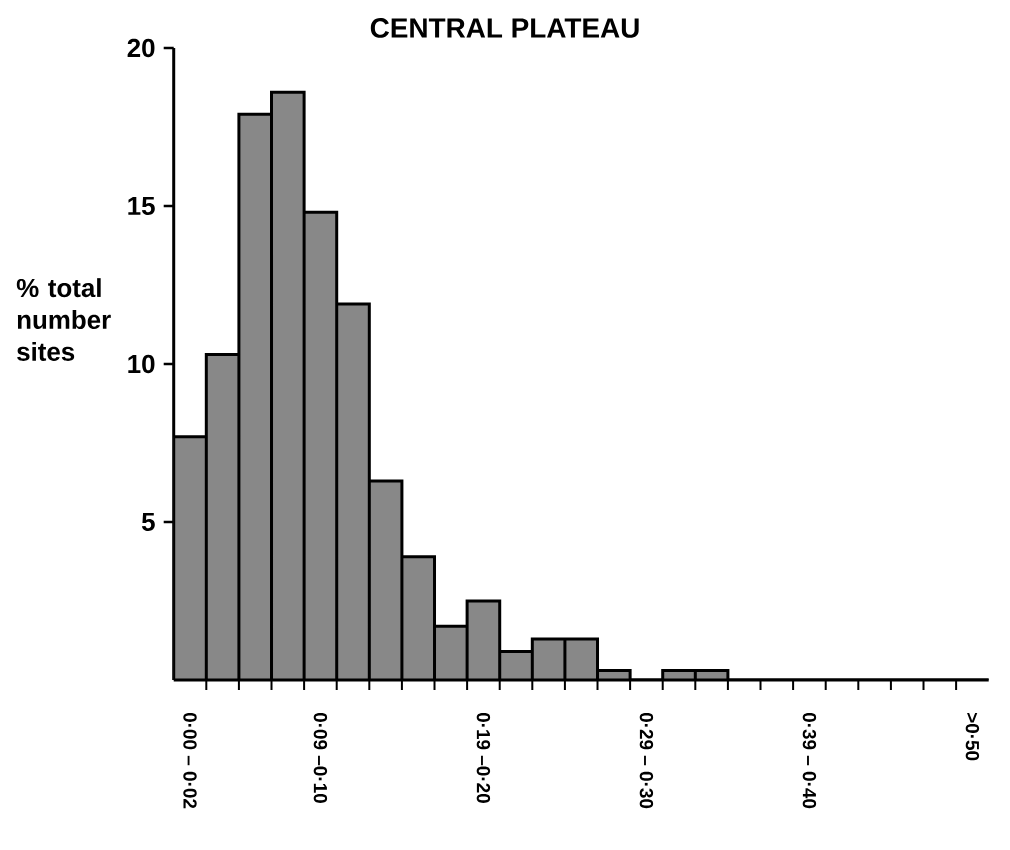 The image size is (1010, 850). What do you see at coordinates (141, 48) in the screenshot?
I see `y-tick-label: 20` at bounding box center [141, 48].